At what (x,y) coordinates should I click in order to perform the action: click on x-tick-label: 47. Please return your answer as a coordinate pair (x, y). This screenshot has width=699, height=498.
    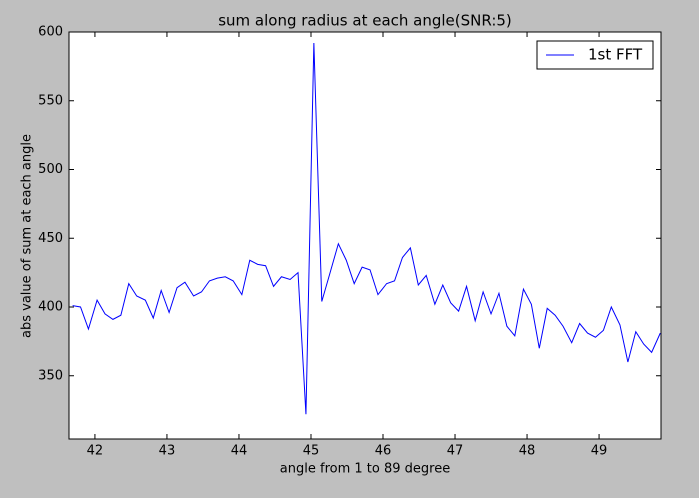
    Looking at the image, I should click on (455, 451).